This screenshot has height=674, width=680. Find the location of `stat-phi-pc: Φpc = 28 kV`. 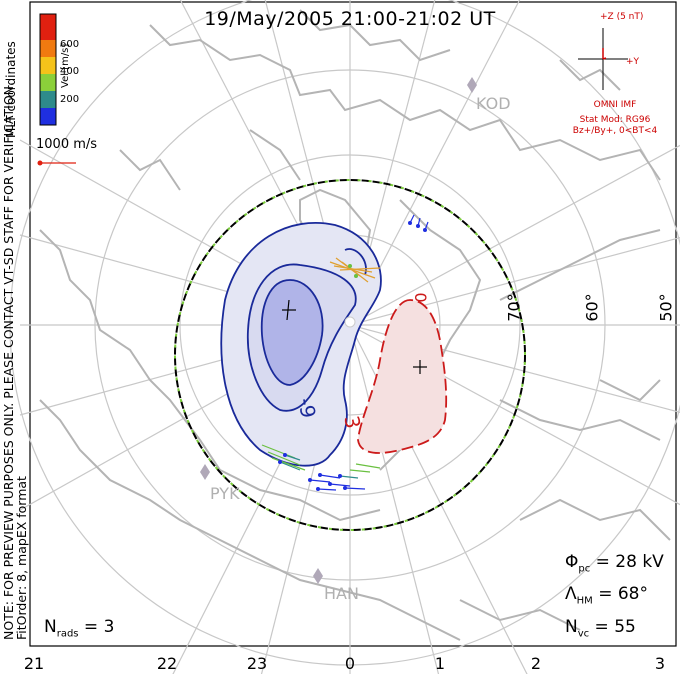

stat-phi-pc: Φpc = 28 kV is located at coordinates (614, 563).